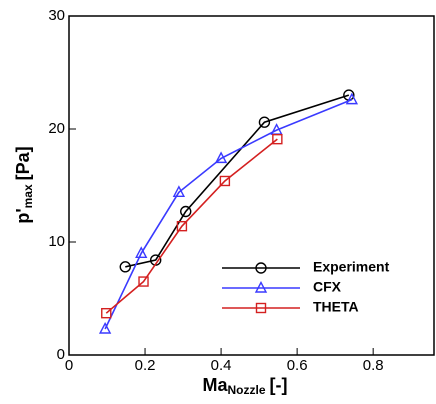  Describe the element at coordinates (279, 385) in the screenshot. I see `x-label-unit: [-]` at that location.